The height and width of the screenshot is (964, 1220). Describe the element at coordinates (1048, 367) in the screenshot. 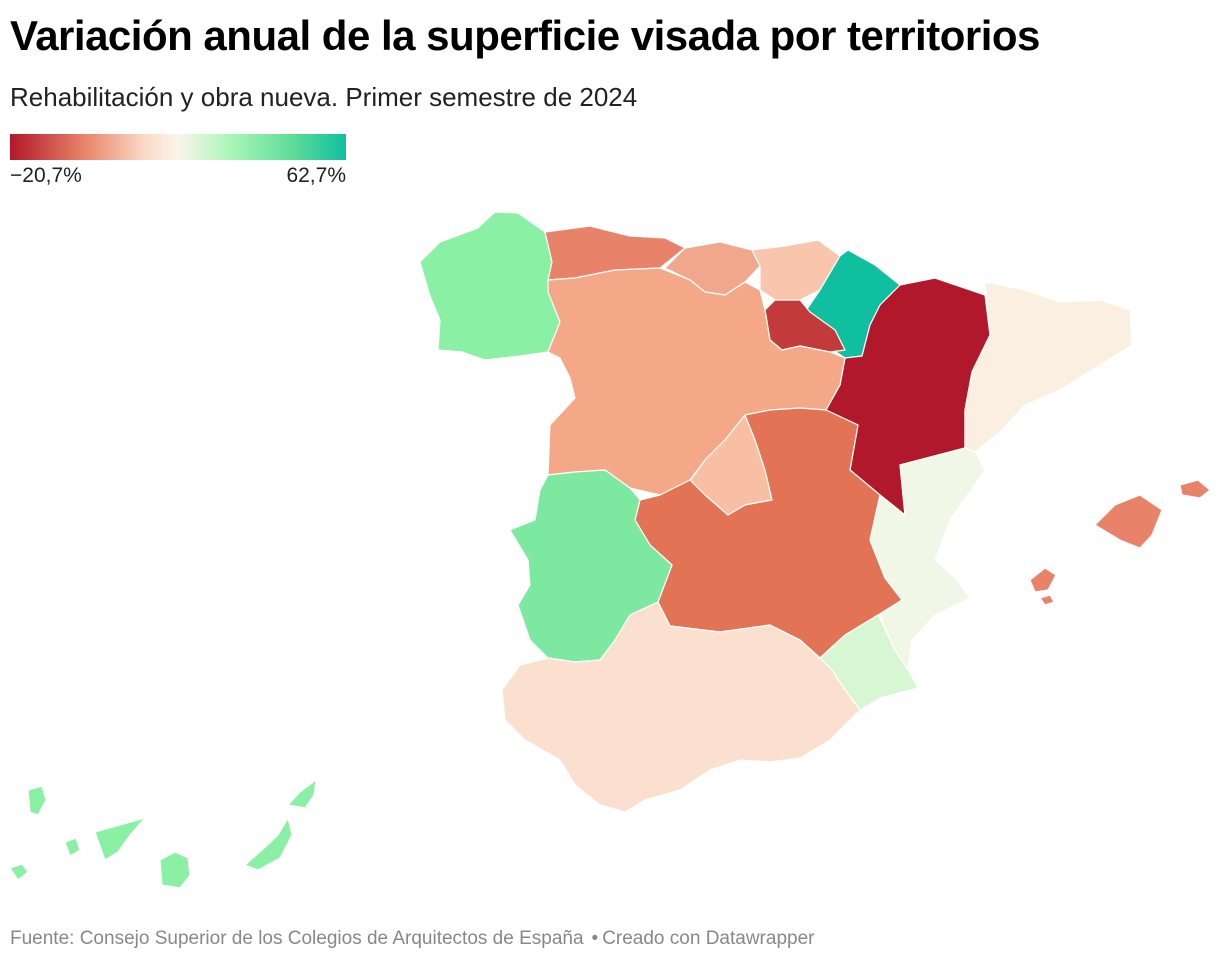

I see `region-cataluna` at that location.